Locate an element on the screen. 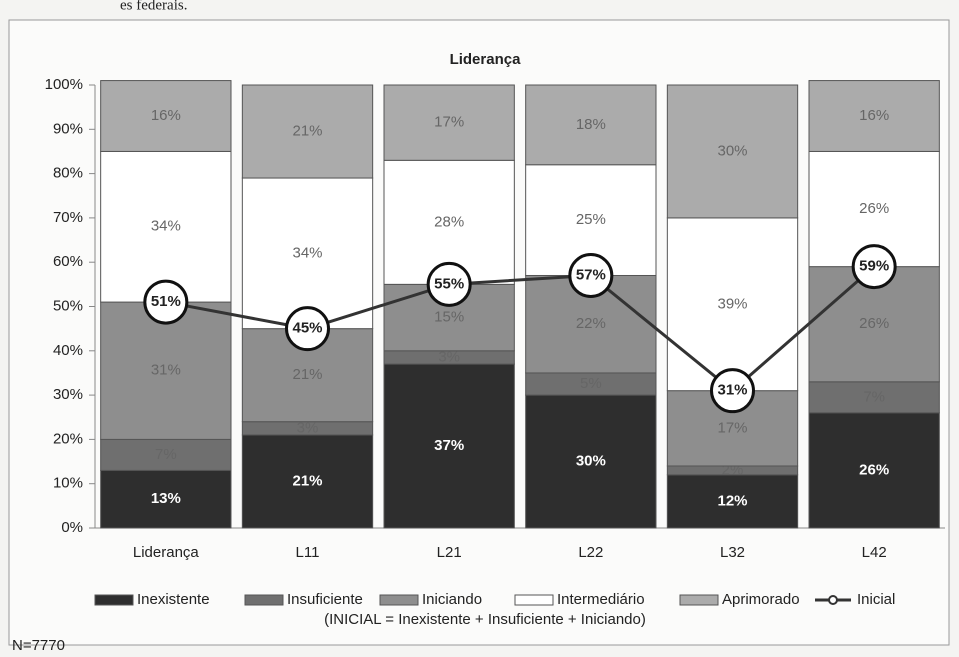 This screenshot has height=657, width=959. data-label: 55% is located at coordinates (449, 283).